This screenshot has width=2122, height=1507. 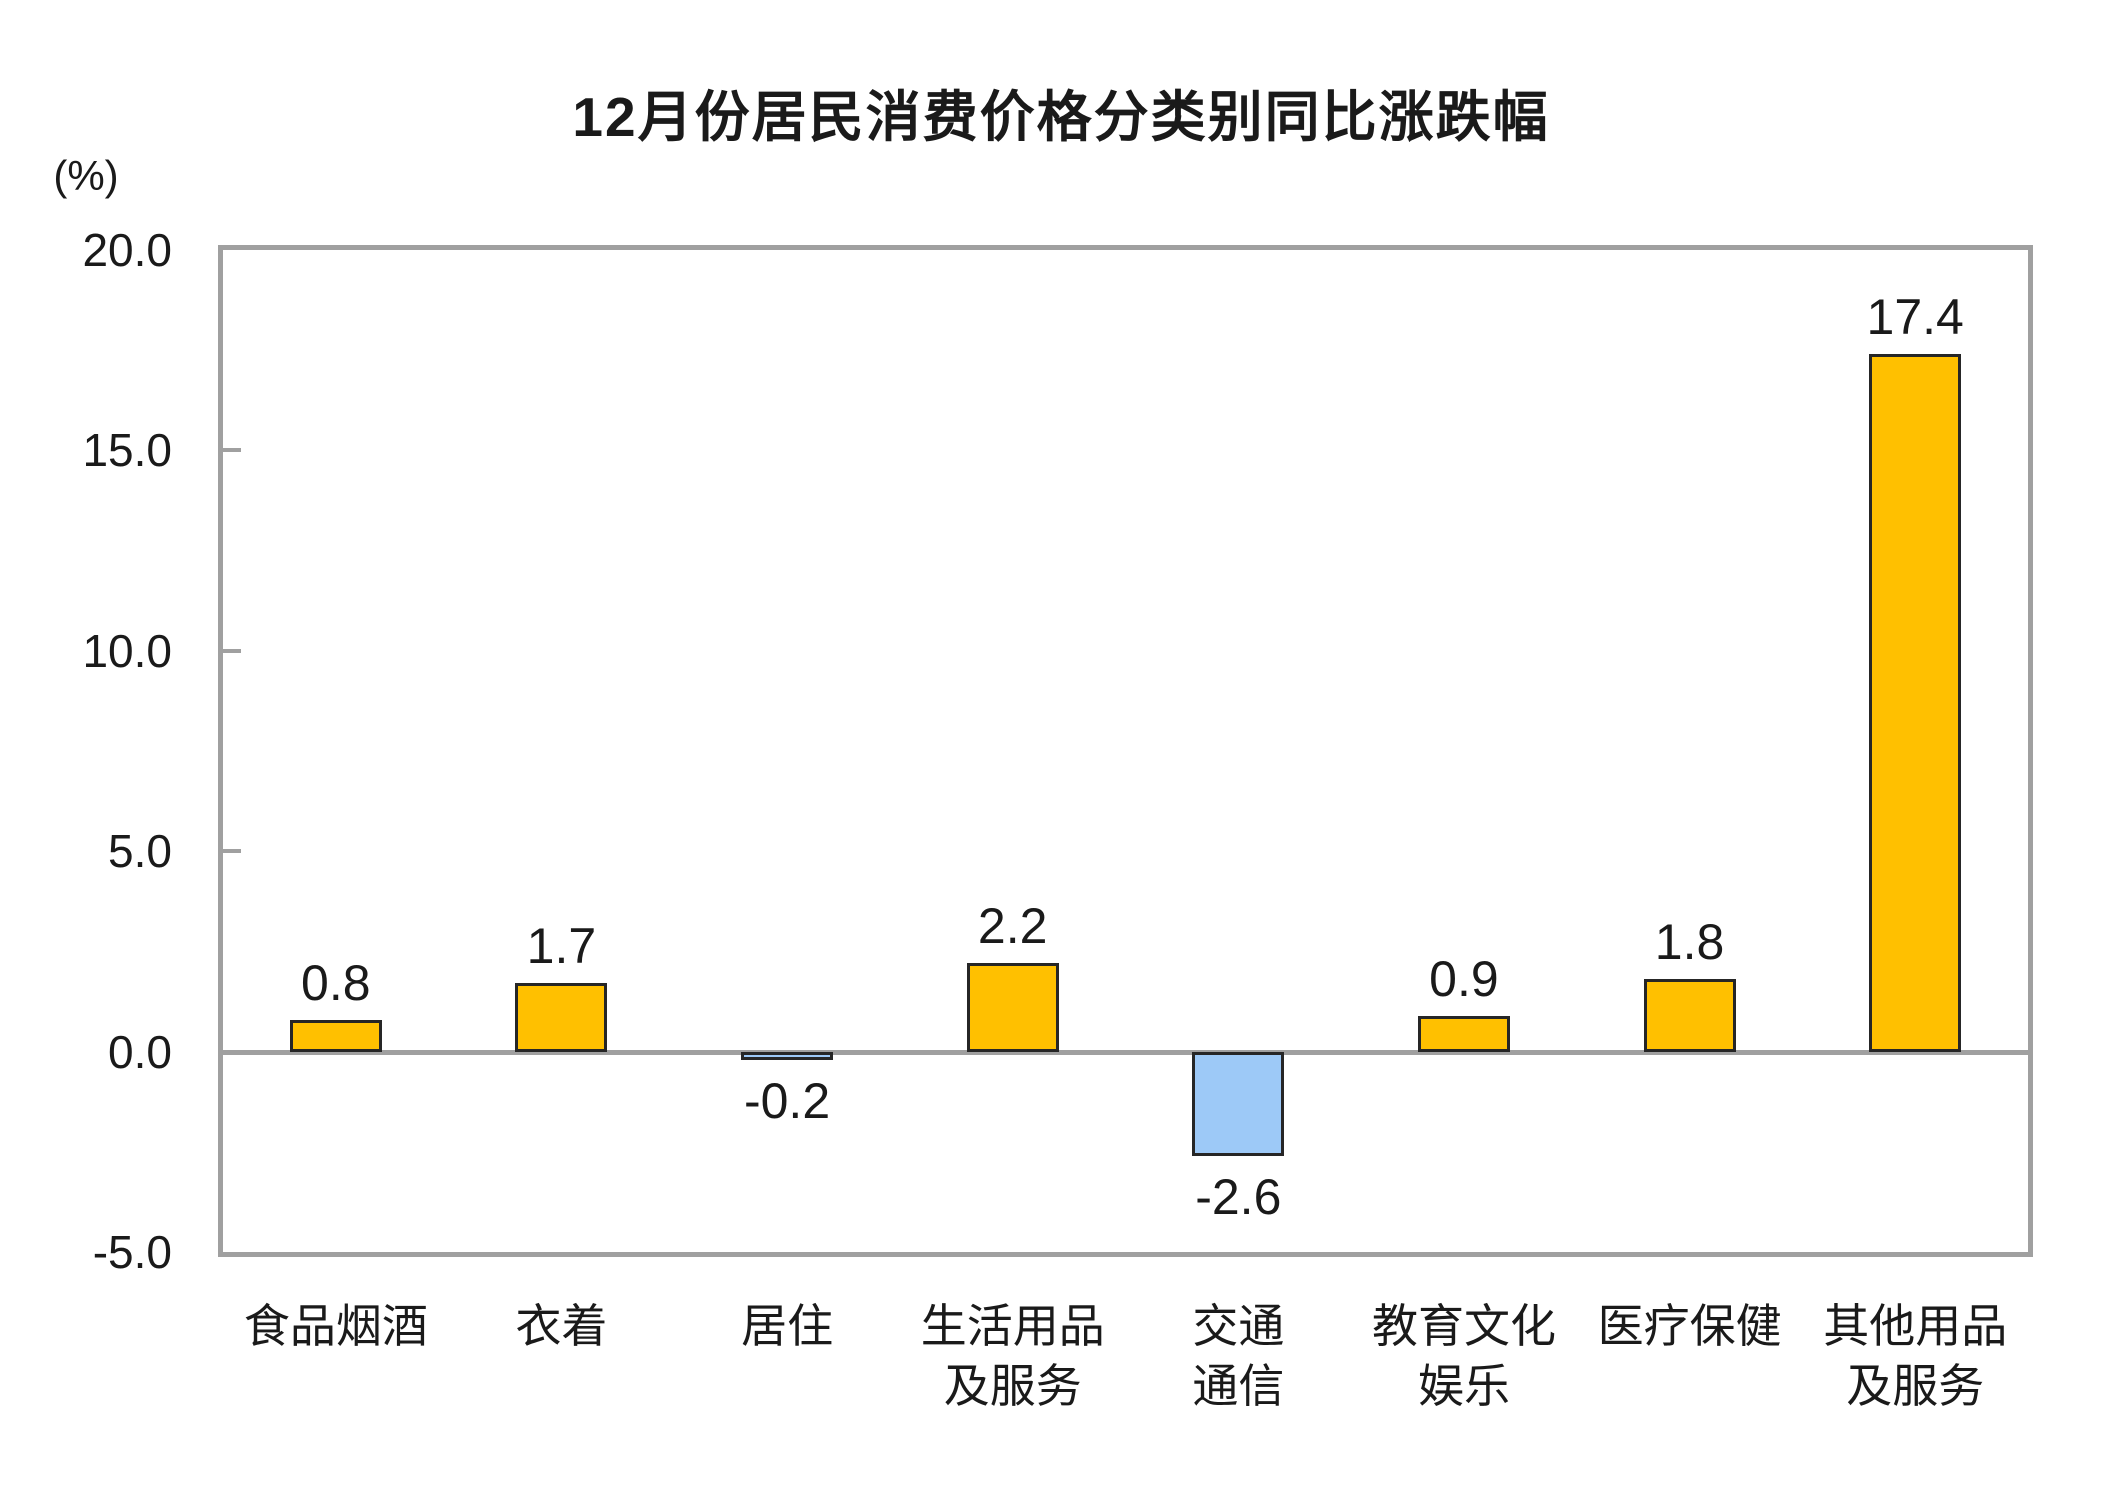 What do you see at coordinates (1012, 926) in the screenshot?
I see `bar-value-label: 2.2` at bounding box center [1012, 926].